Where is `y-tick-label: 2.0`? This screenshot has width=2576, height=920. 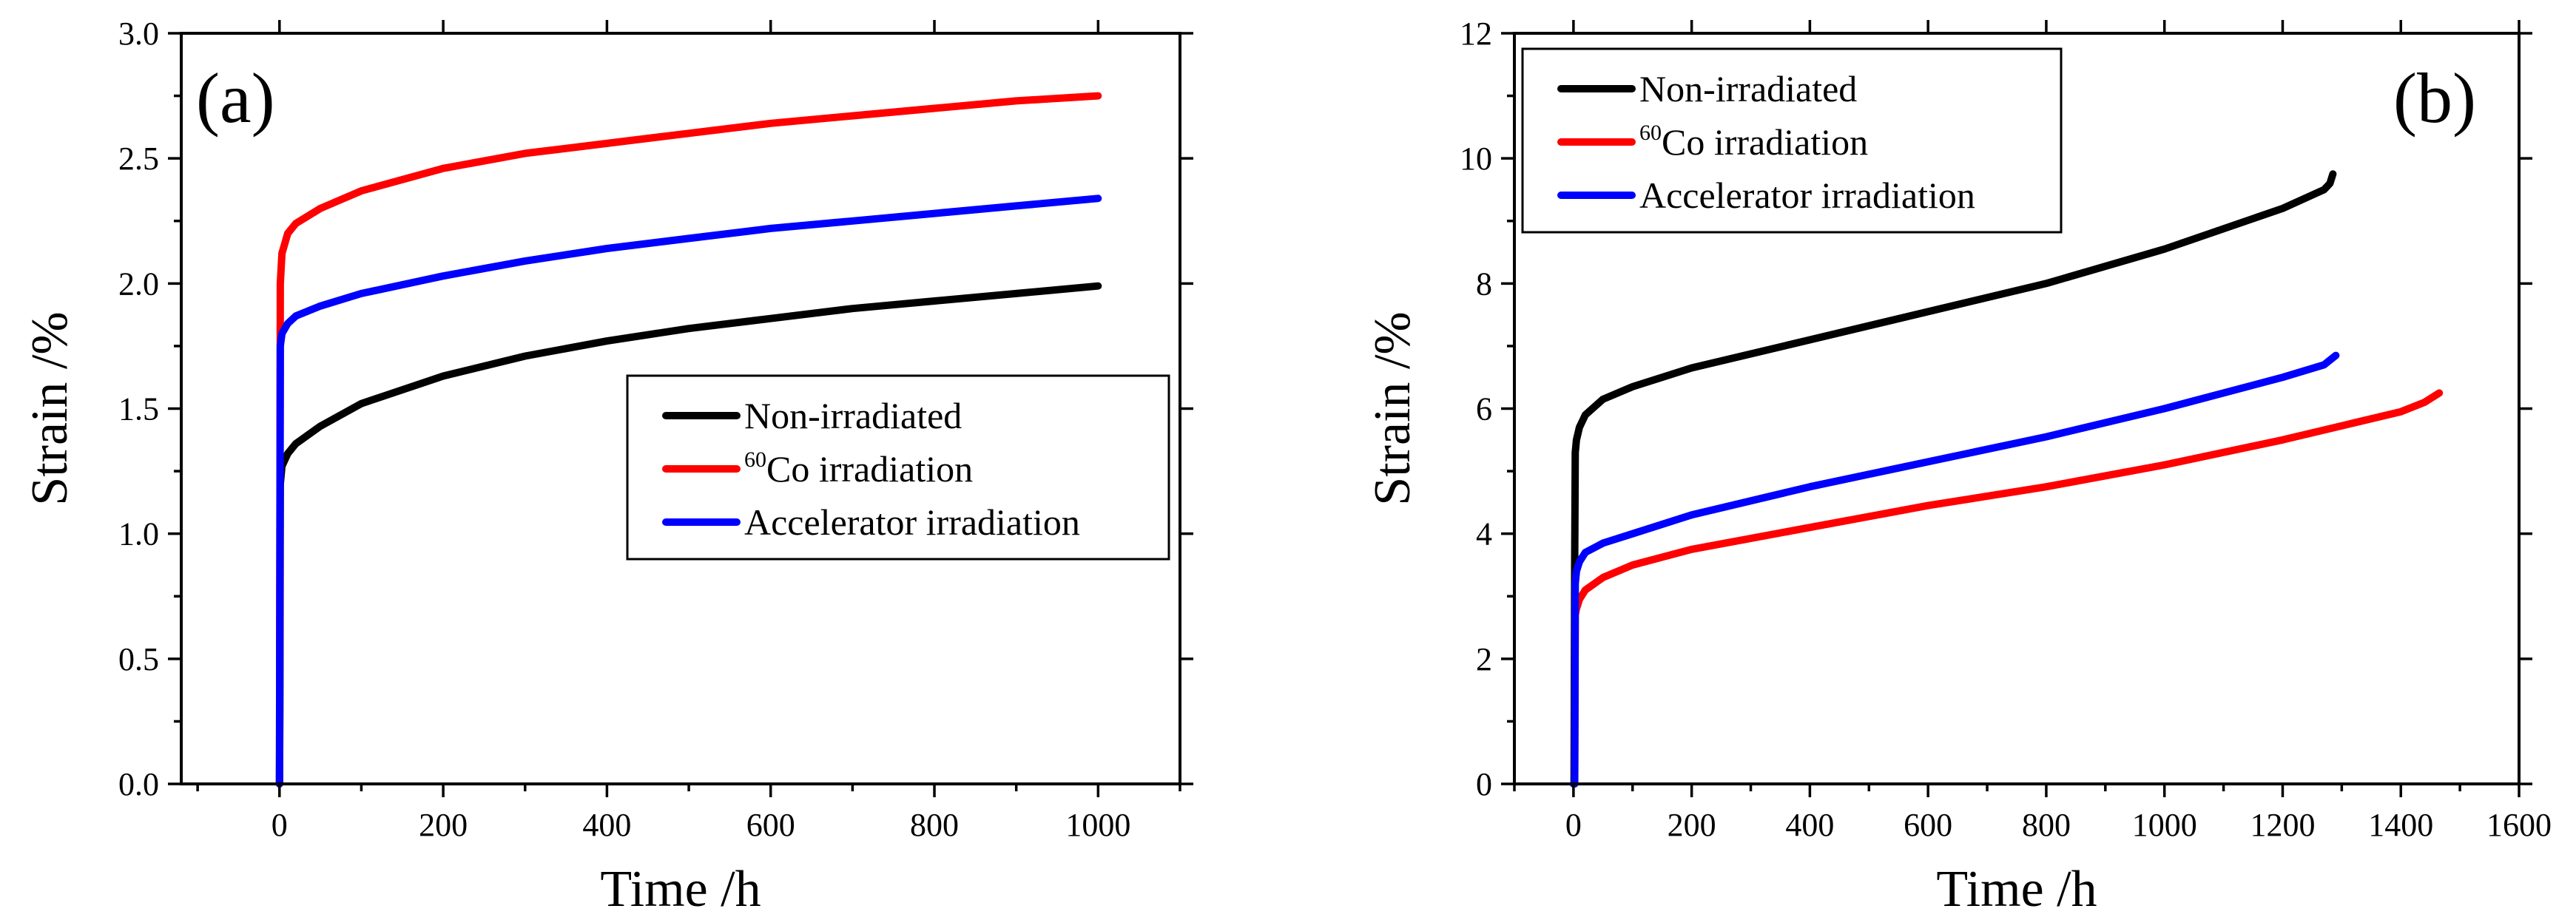 y-tick-label: 2.0 is located at coordinates (138, 283).